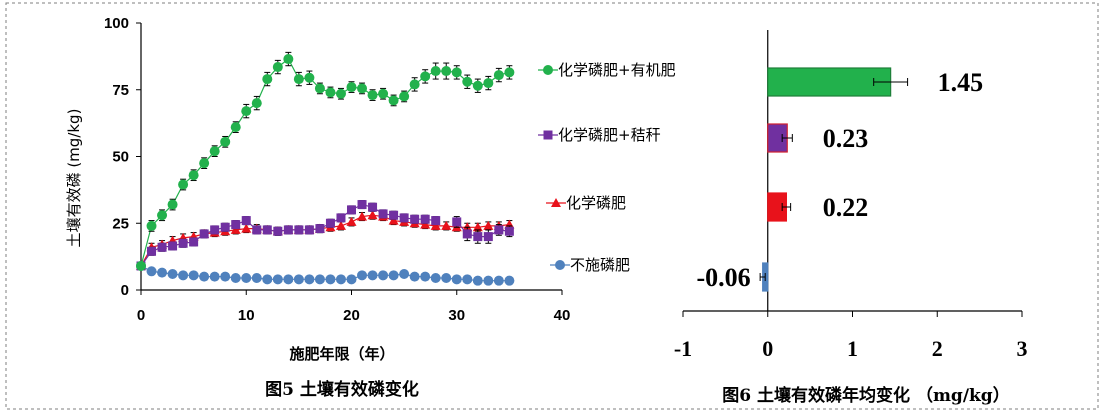 This screenshot has width=1104, height=412. What do you see at coordinates (817, 207) in the screenshot?
I see `bar-row: 0.22` at bounding box center [817, 207].